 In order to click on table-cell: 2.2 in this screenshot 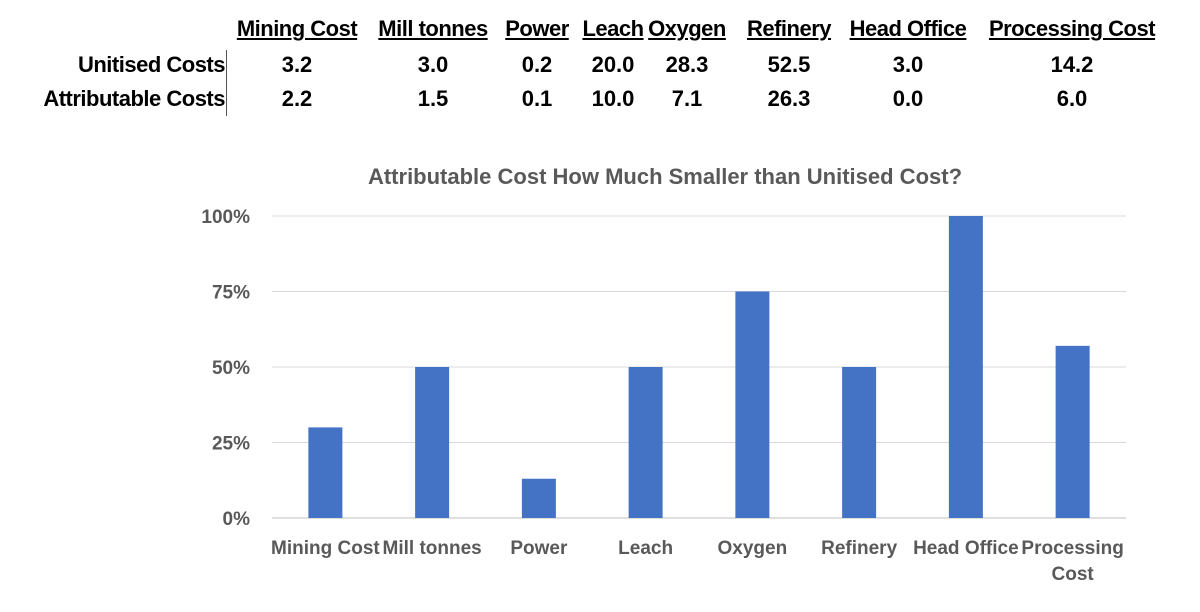, I will do `click(297, 98)`.